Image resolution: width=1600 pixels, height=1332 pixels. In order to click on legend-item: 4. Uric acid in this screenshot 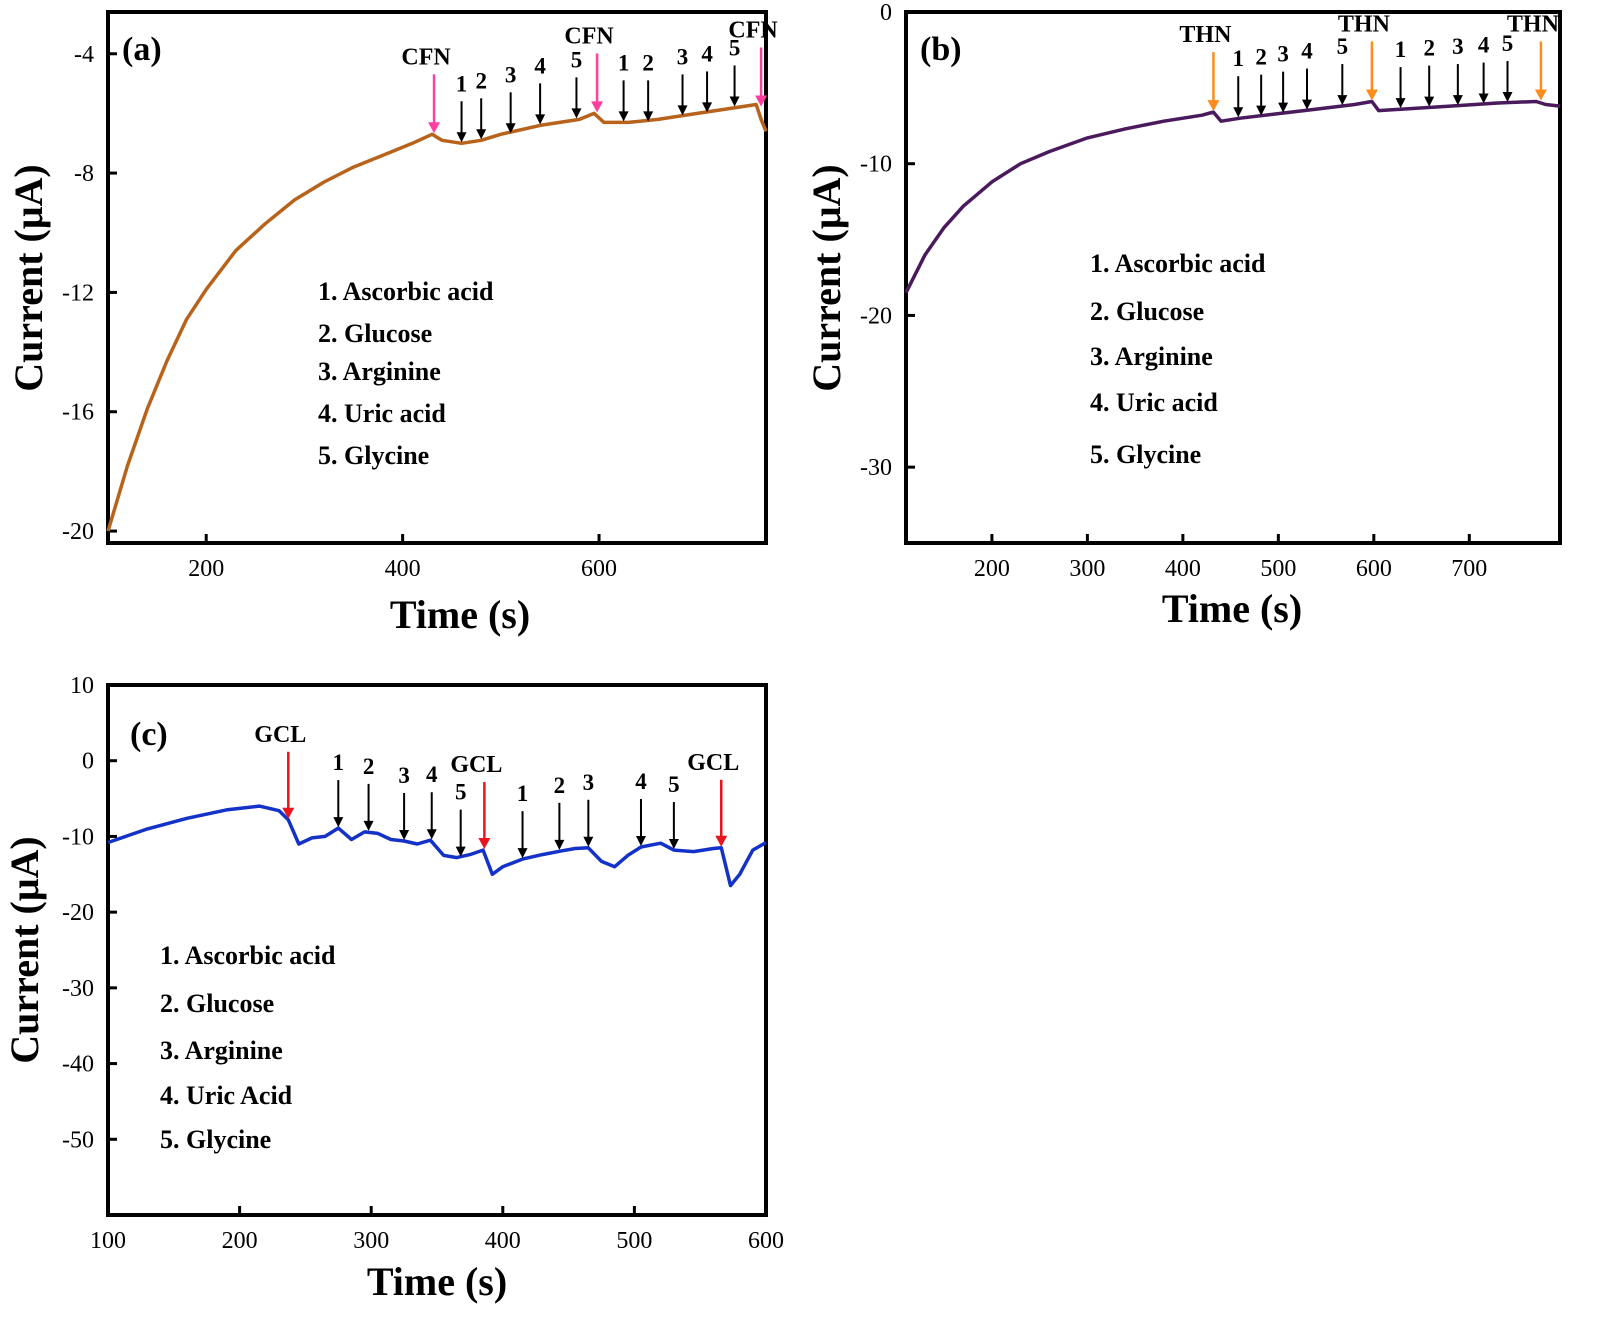, I will do `click(1154, 402)`.